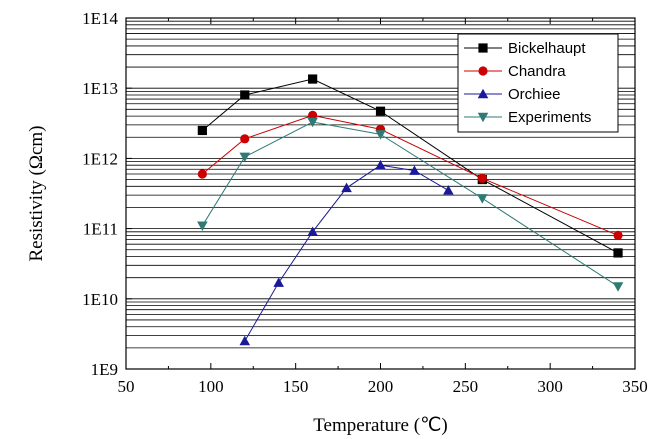  What do you see at coordinates (538, 83) in the screenshot?
I see `legend: Bickelhaupt Chandra Orchiee Experiments` at bounding box center [538, 83].